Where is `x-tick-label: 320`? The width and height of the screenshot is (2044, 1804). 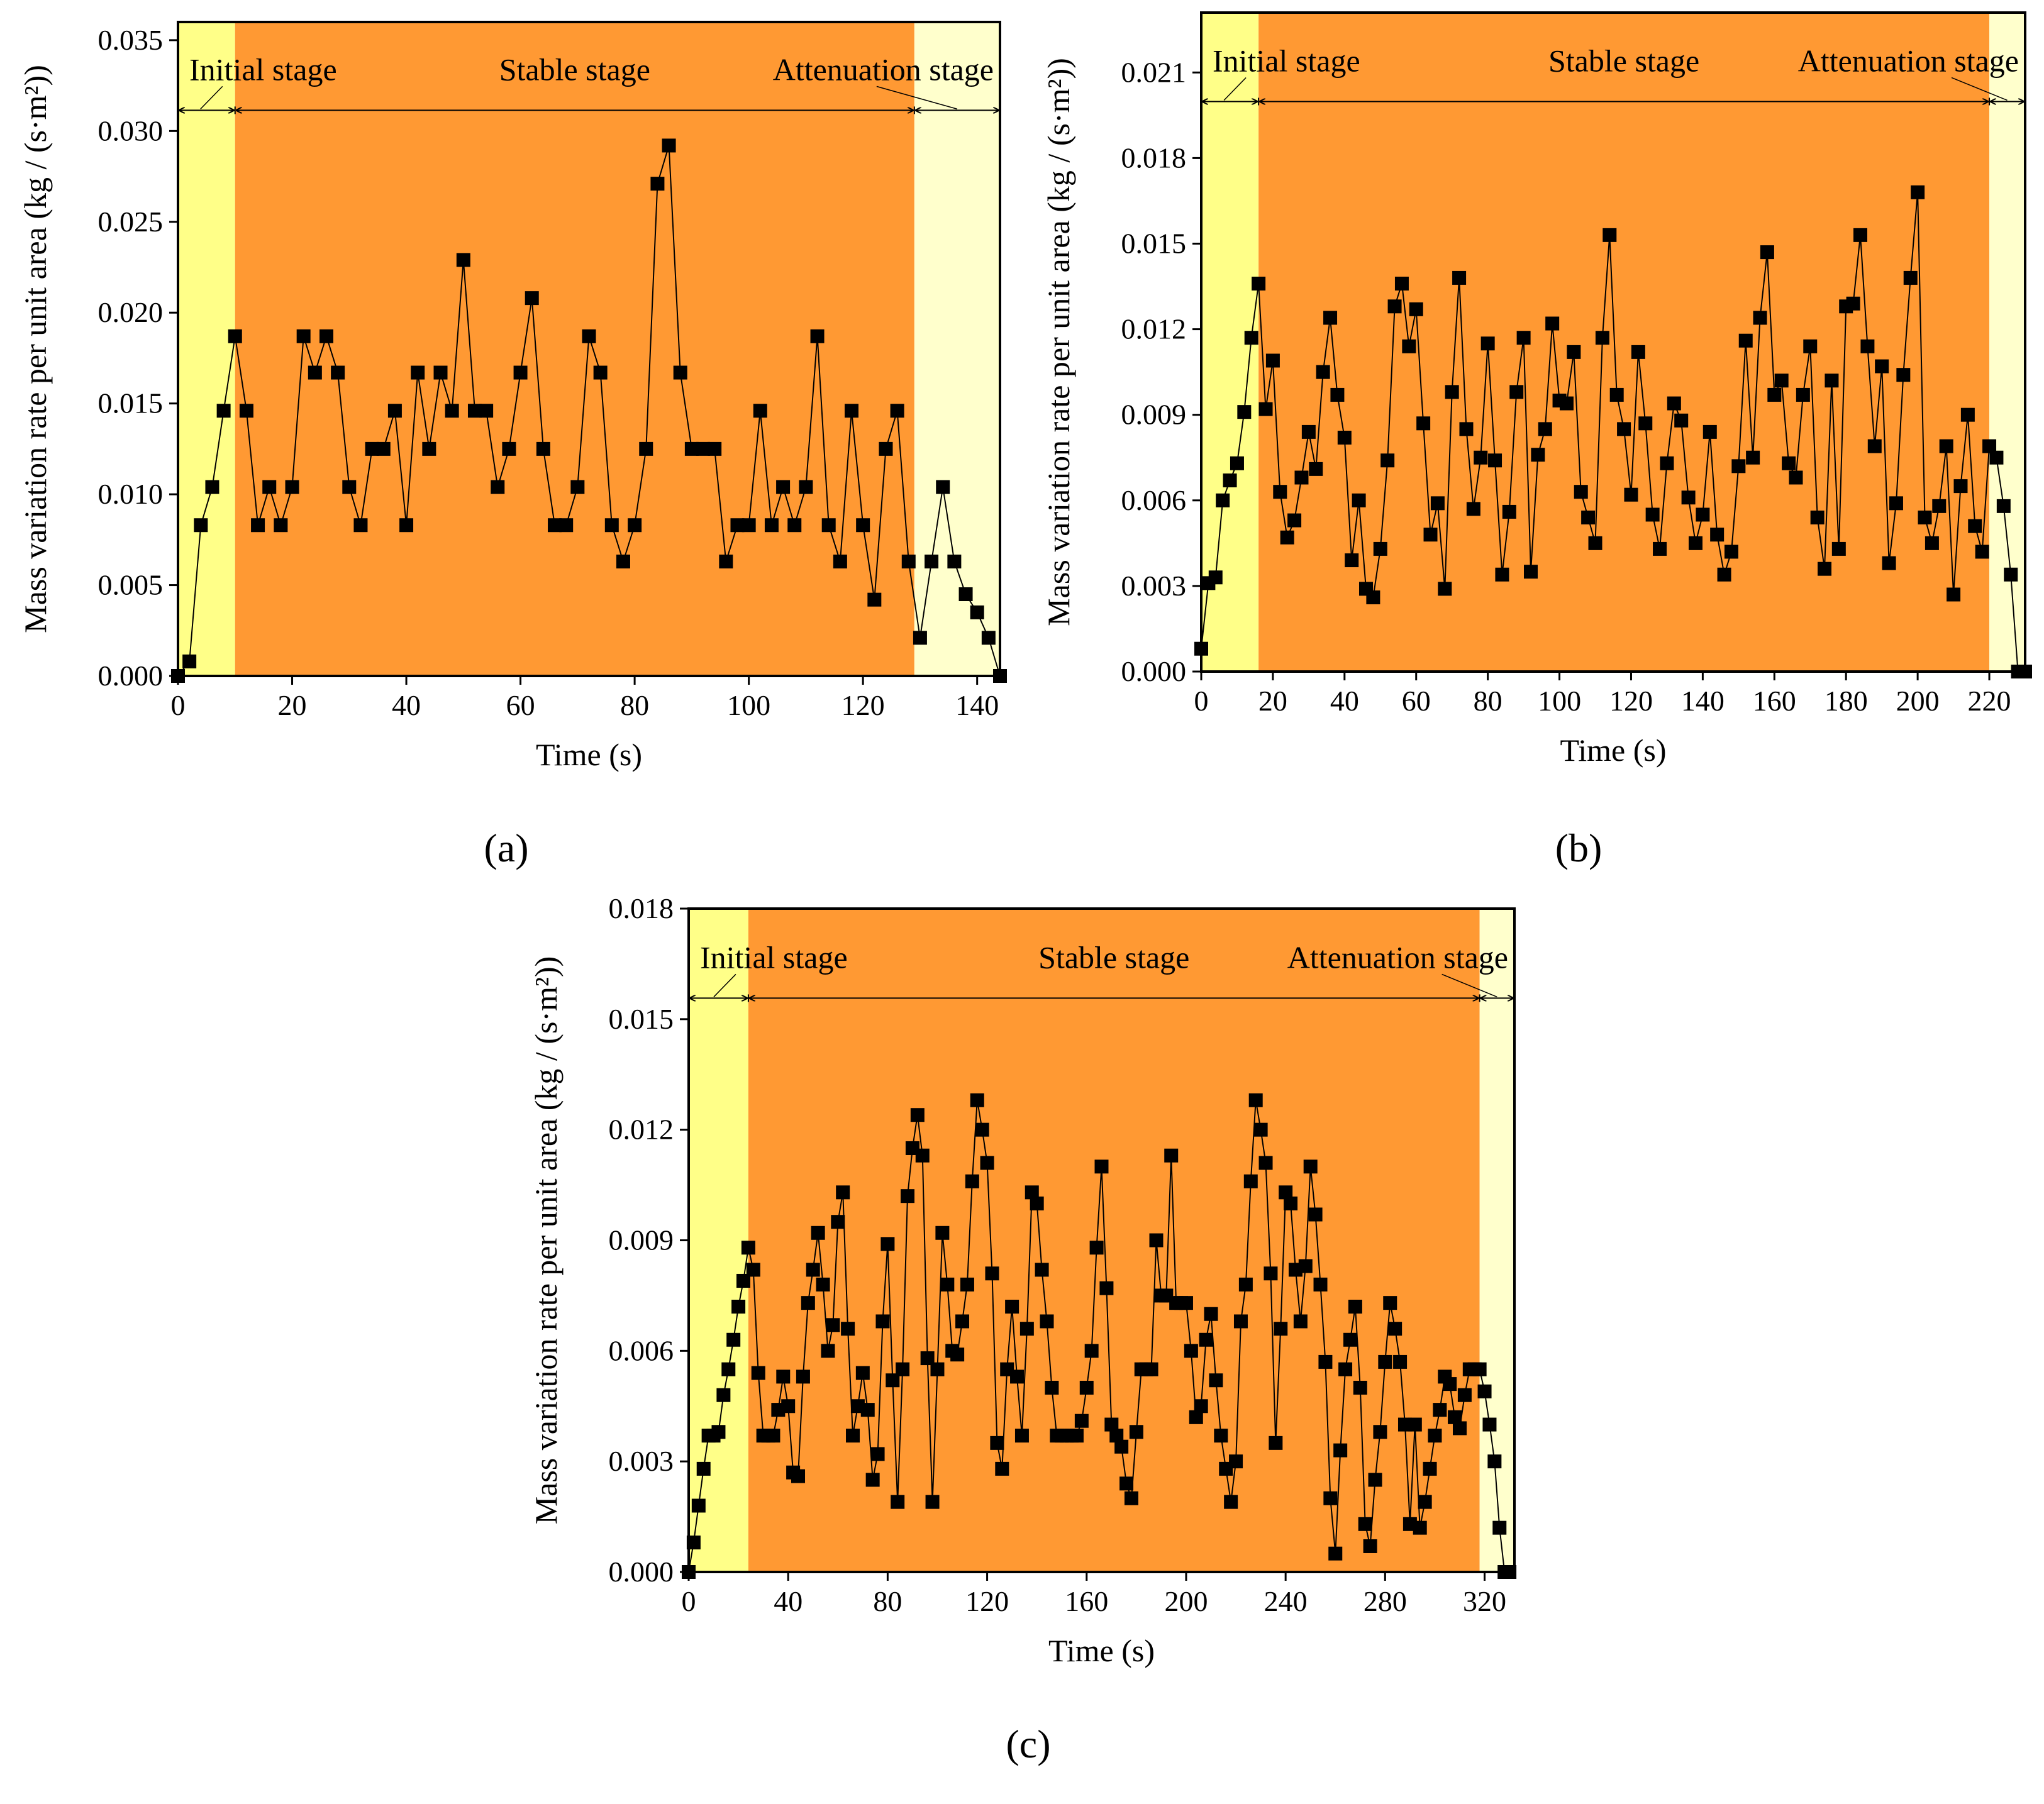 x-tick-label: 320 is located at coordinates (1485, 1601).